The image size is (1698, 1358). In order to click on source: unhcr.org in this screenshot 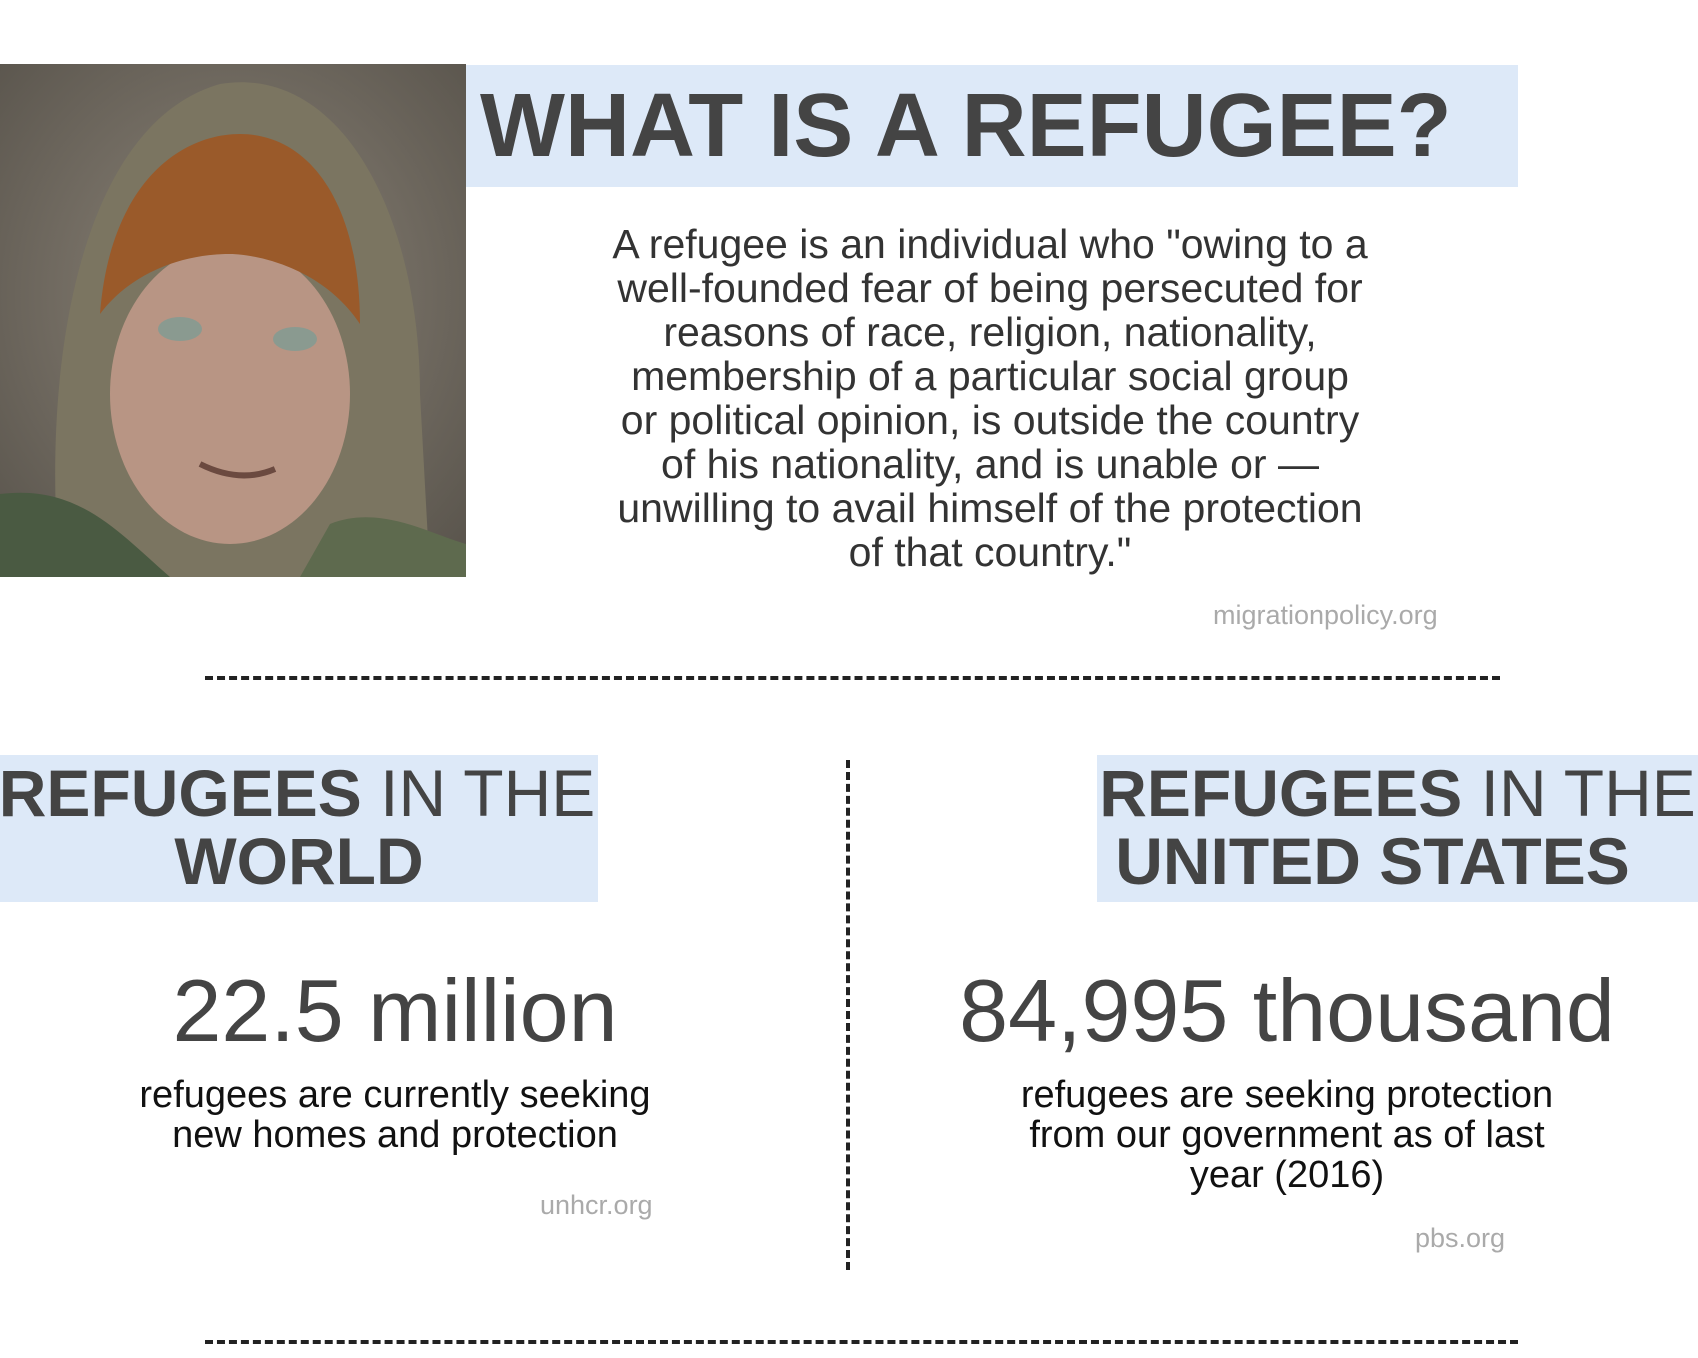, I will do `click(596, 1205)`.